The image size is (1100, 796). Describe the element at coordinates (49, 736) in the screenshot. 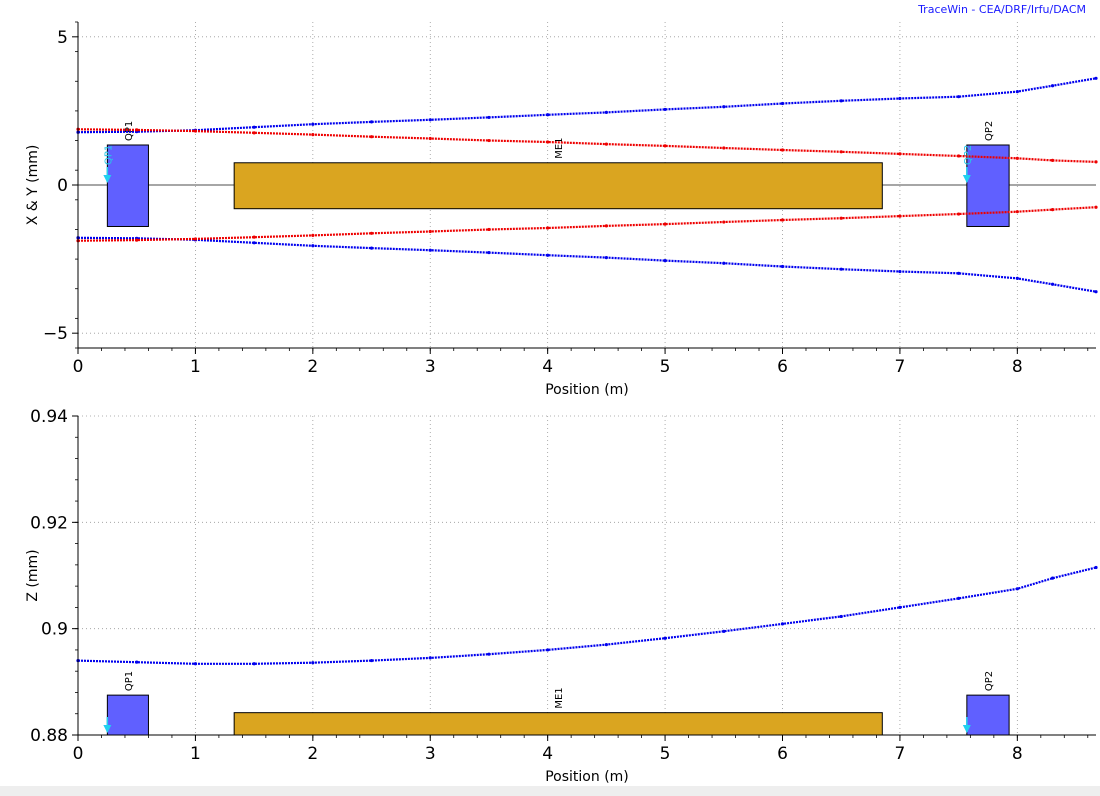

I see `y-tick-label: 0.88` at that location.